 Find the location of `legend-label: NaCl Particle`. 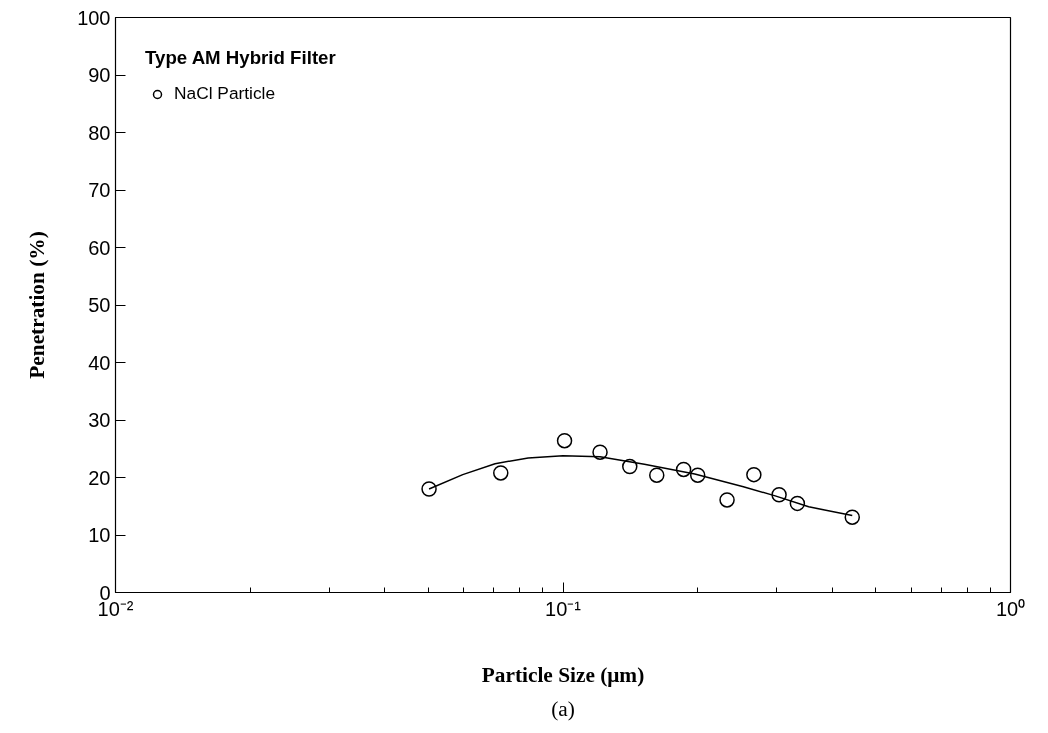

legend-label: NaCl Particle is located at coordinates (225, 93).